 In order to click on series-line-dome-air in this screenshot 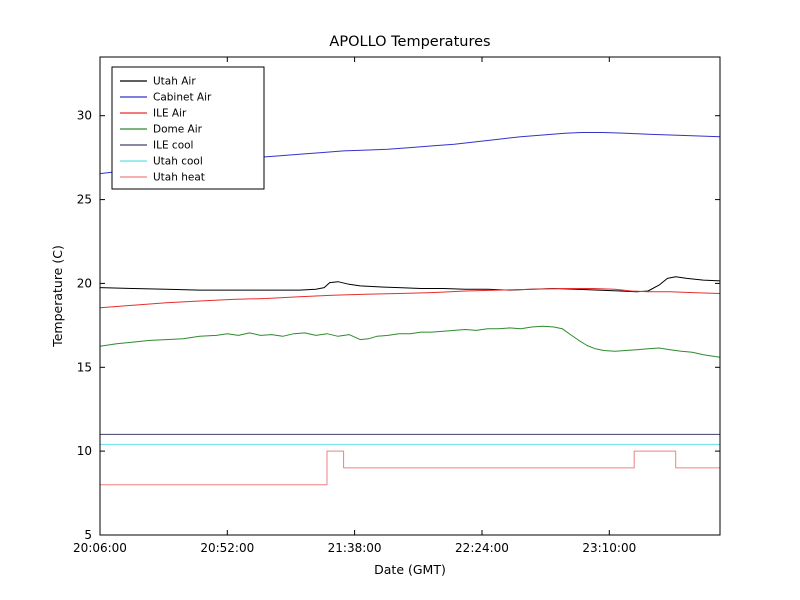, I will do `click(410, 341)`.